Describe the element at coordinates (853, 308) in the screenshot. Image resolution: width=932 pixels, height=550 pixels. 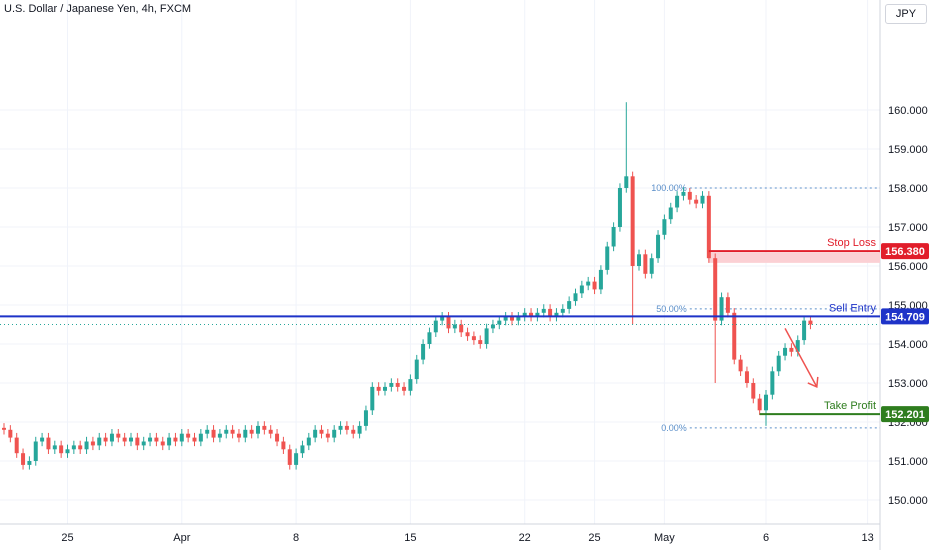
I see `level-name: Sell Entry` at that location.